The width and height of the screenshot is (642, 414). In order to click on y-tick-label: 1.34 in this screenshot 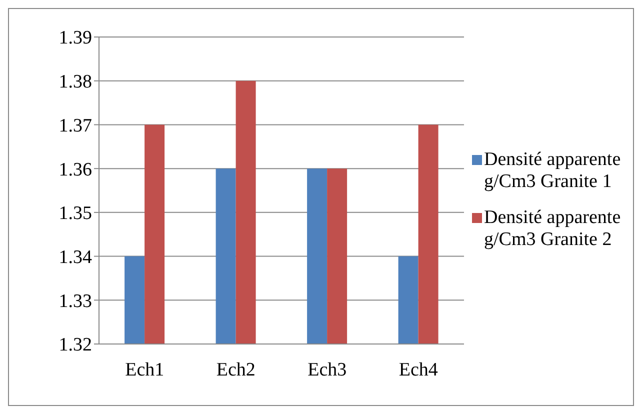, I will do `click(75, 257)`.